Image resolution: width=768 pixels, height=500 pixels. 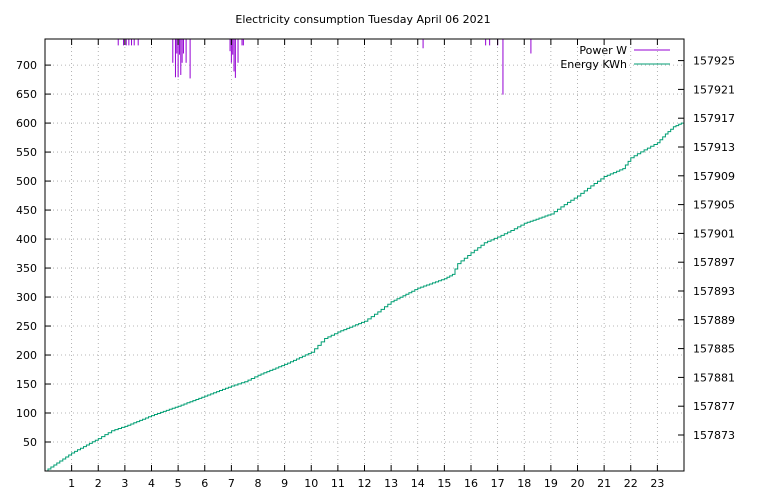 I want to click on x-tick-label: 11, so click(x=338, y=483).